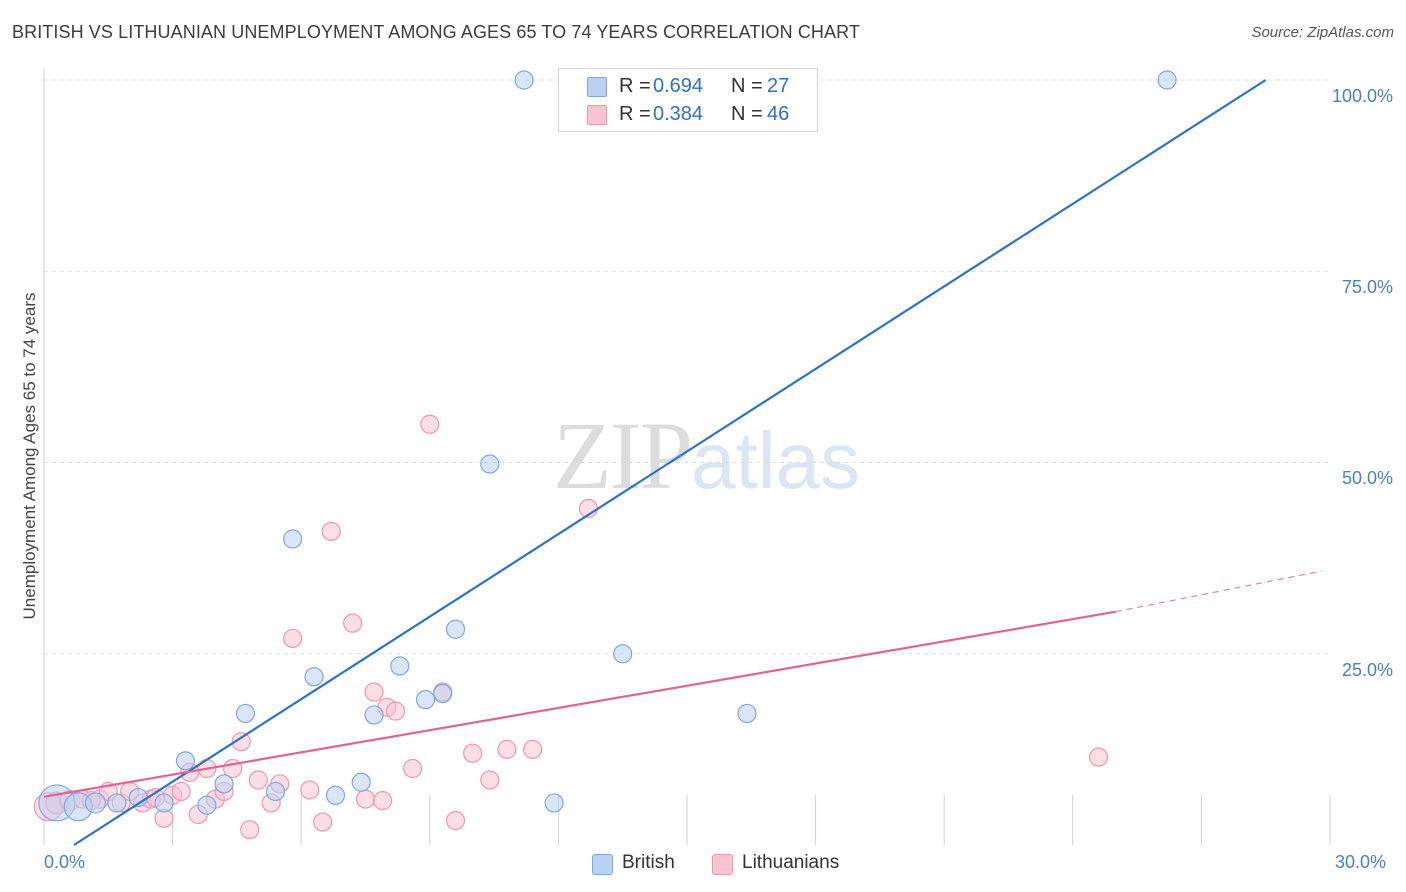  What do you see at coordinates (678, 86) in the screenshot?
I see `british-r-value: 0.694` at bounding box center [678, 86].